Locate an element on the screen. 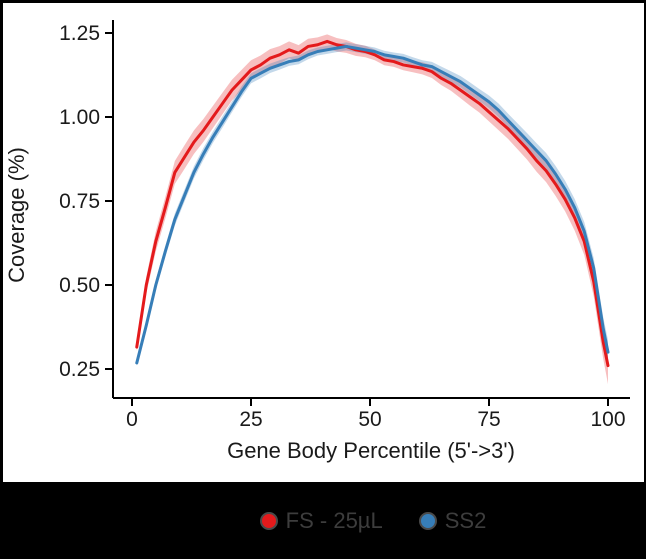 The width and height of the screenshot is (646, 559). legend-item-fs-25ul: FS - 25µL is located at coordinates (321, 520).